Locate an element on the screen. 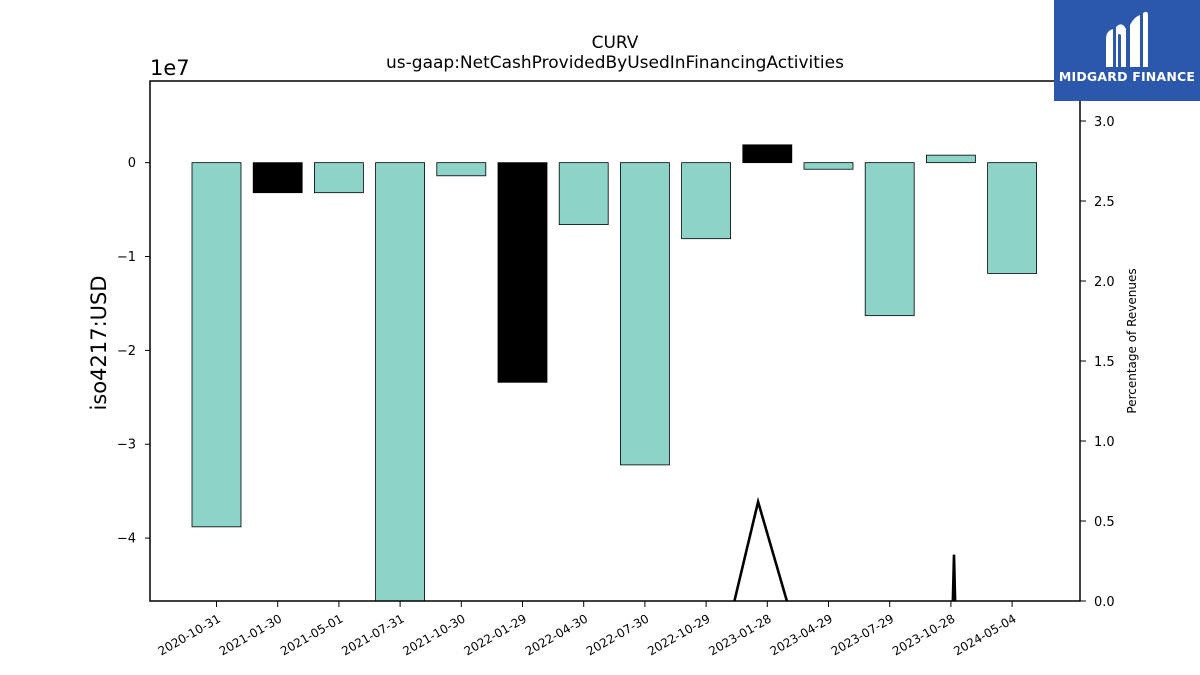 Image resolution: width=1200 pixels, height=675 pixels. lines-group is located at coordinates (845, 548).